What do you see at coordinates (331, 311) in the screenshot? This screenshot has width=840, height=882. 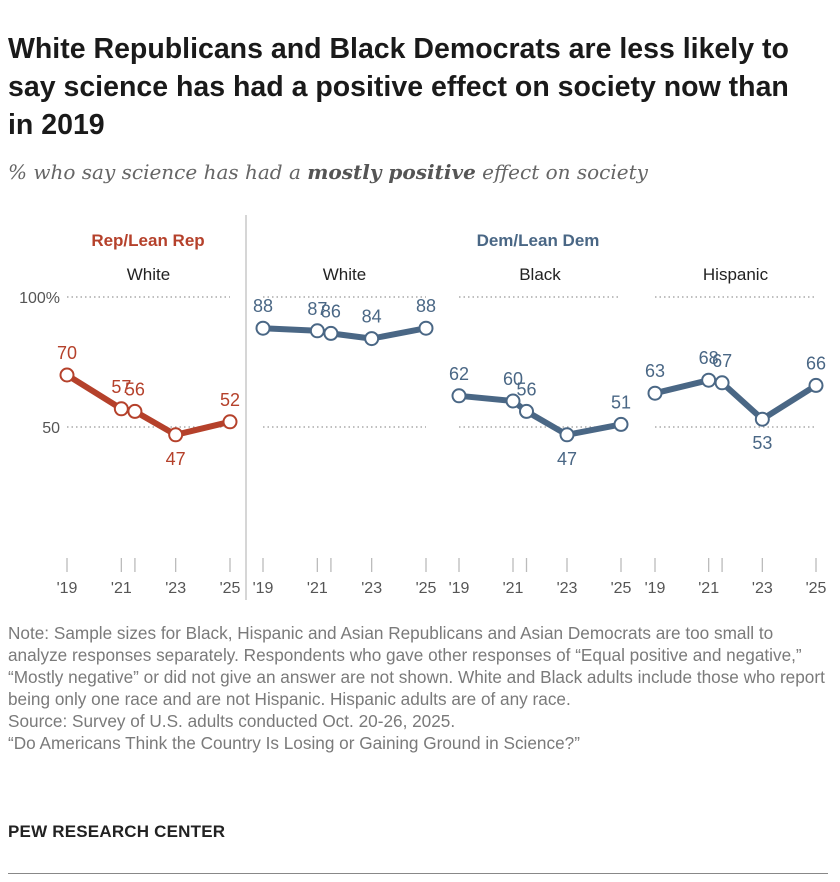 I see `data-label-white_dem: 86` at bounding box center [331, 311].